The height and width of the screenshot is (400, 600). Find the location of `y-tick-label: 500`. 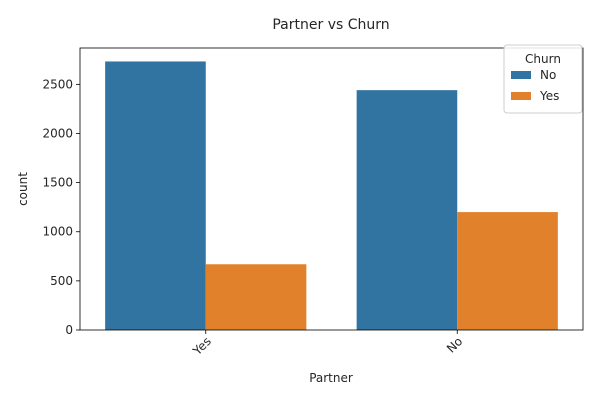

y-tick-label: 500 is located at coordinates (61, 281).